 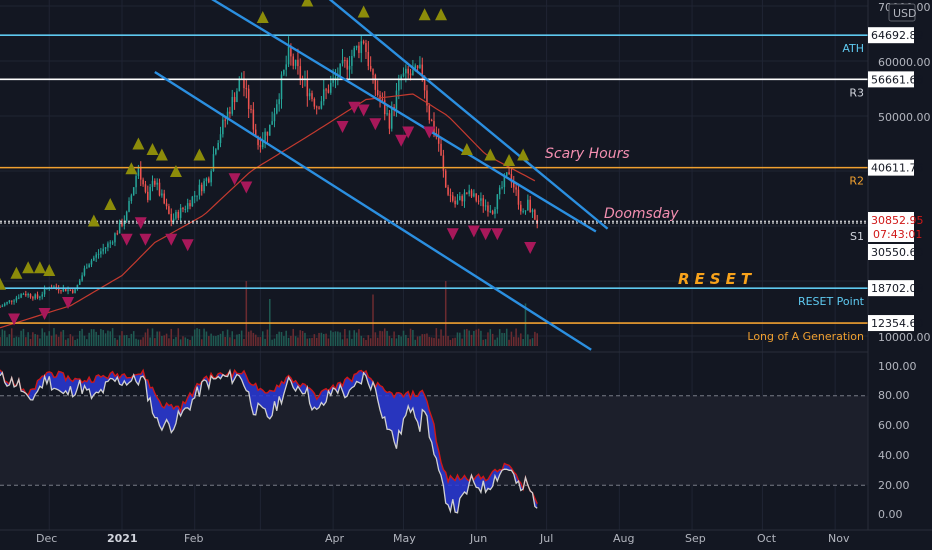 What do you see at coordinates (897, 220) in the screenshot?
I see `last-price-value: 30852.95` at bounding box center [897, 220].